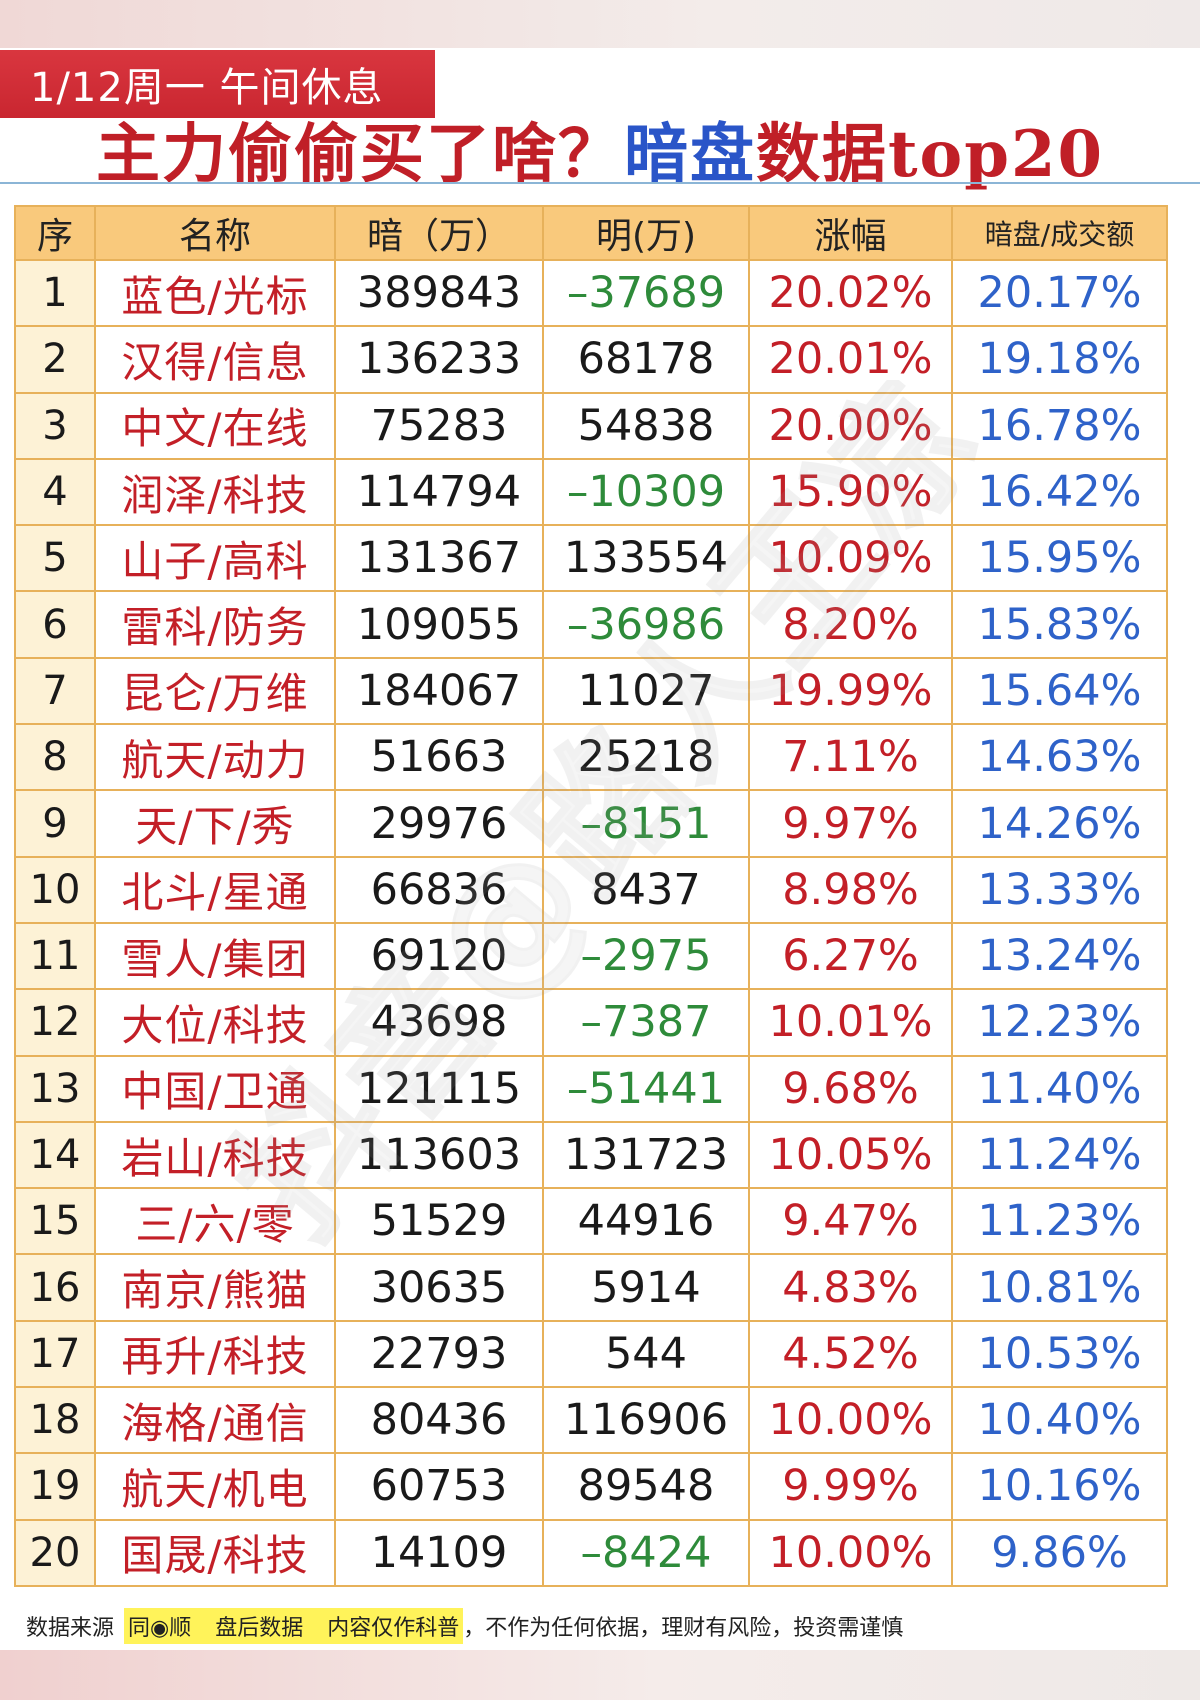  I want to click on cell-dark-amount: 22793, so click(439, 1354).